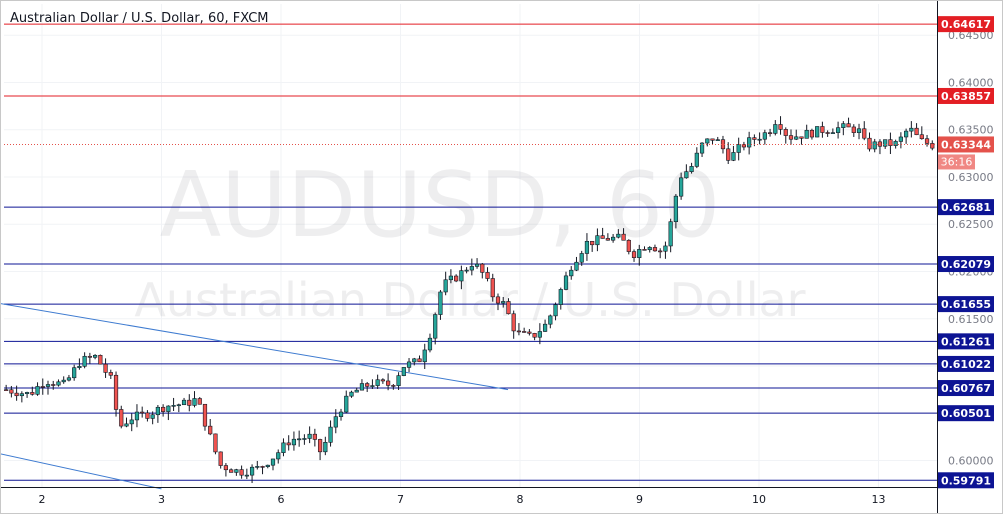 The height and width of the screenshot is (514, 1003). Describe the element at coordinates (520, 499) in the screenshot. I see `x-tick-label: 8` at that location.